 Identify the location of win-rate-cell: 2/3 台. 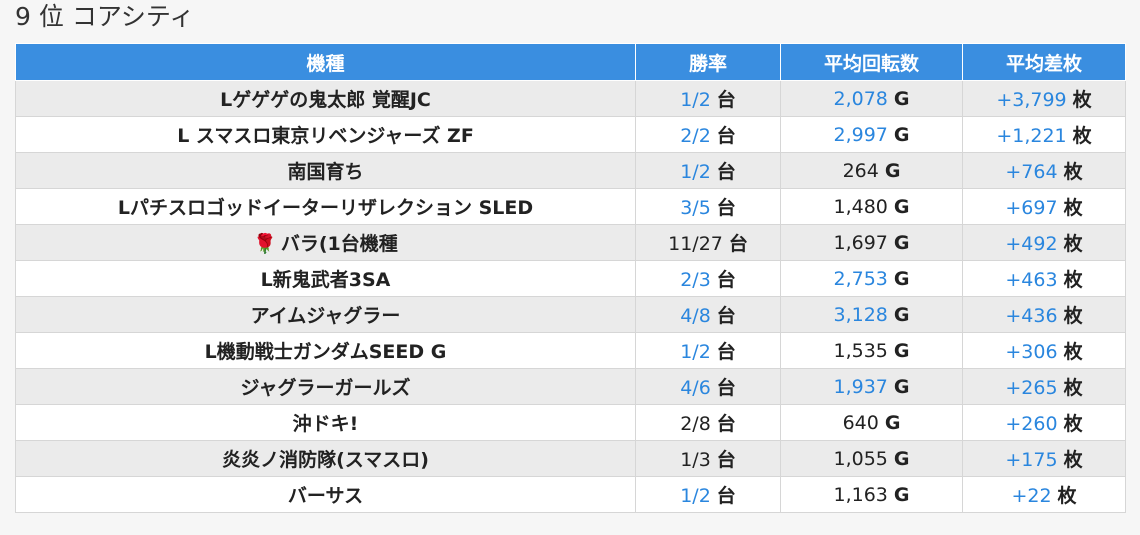
(708, 278).